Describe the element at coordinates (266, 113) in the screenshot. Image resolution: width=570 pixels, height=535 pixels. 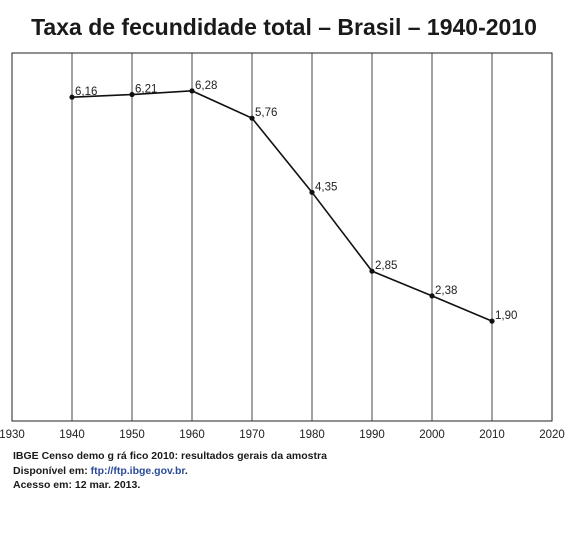
I see `data-label-1970: 5,76` at that location.